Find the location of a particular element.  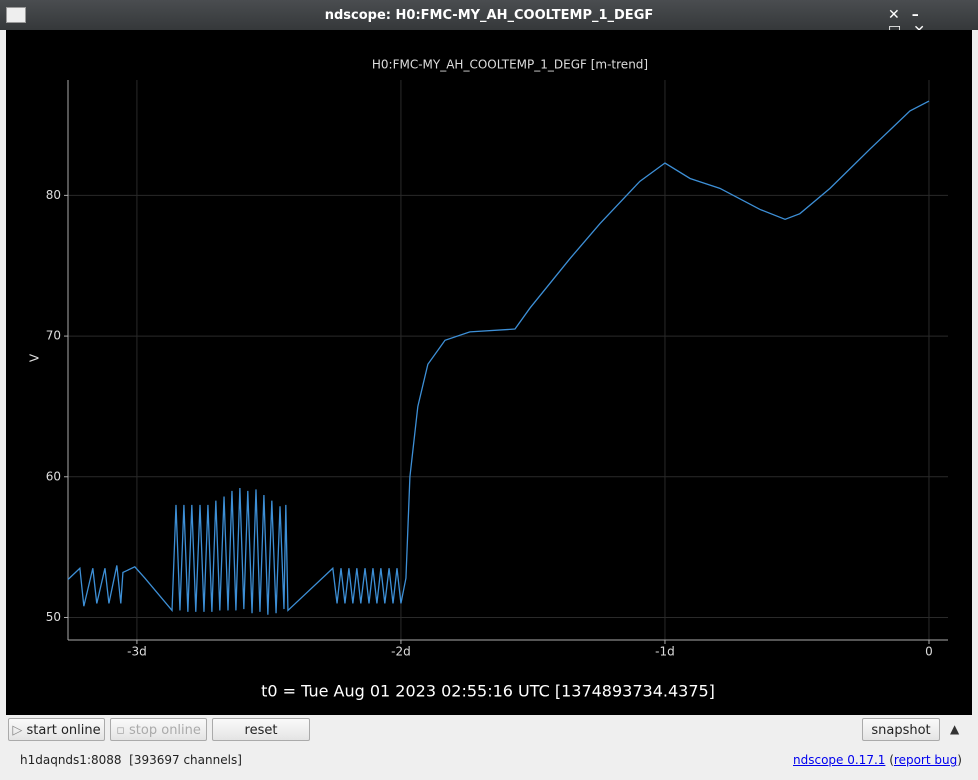

x-tick-label: 0 is located at coordinates (929, 652).